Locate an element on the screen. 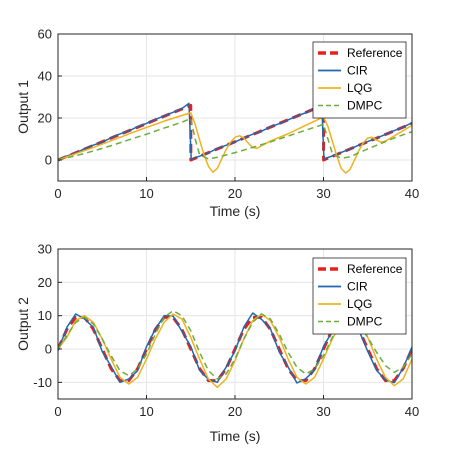 The image size is (457, 456). x-axis-label-1: Time (s) is located at coordinates (235, 211).